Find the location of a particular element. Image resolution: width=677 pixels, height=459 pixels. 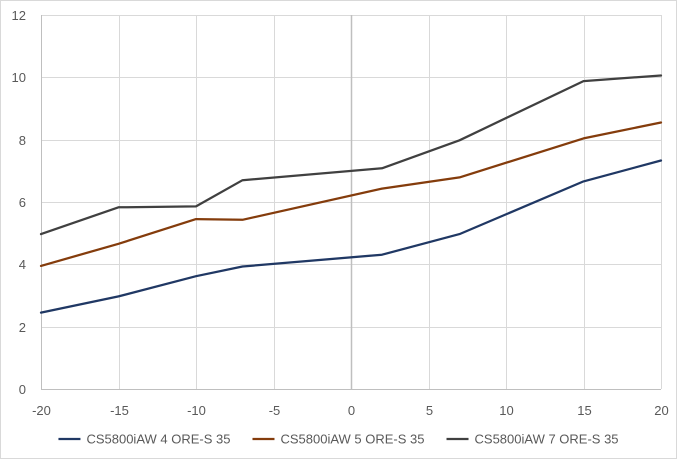

y-tick-label: 0 is located at coordinates (22, 389).